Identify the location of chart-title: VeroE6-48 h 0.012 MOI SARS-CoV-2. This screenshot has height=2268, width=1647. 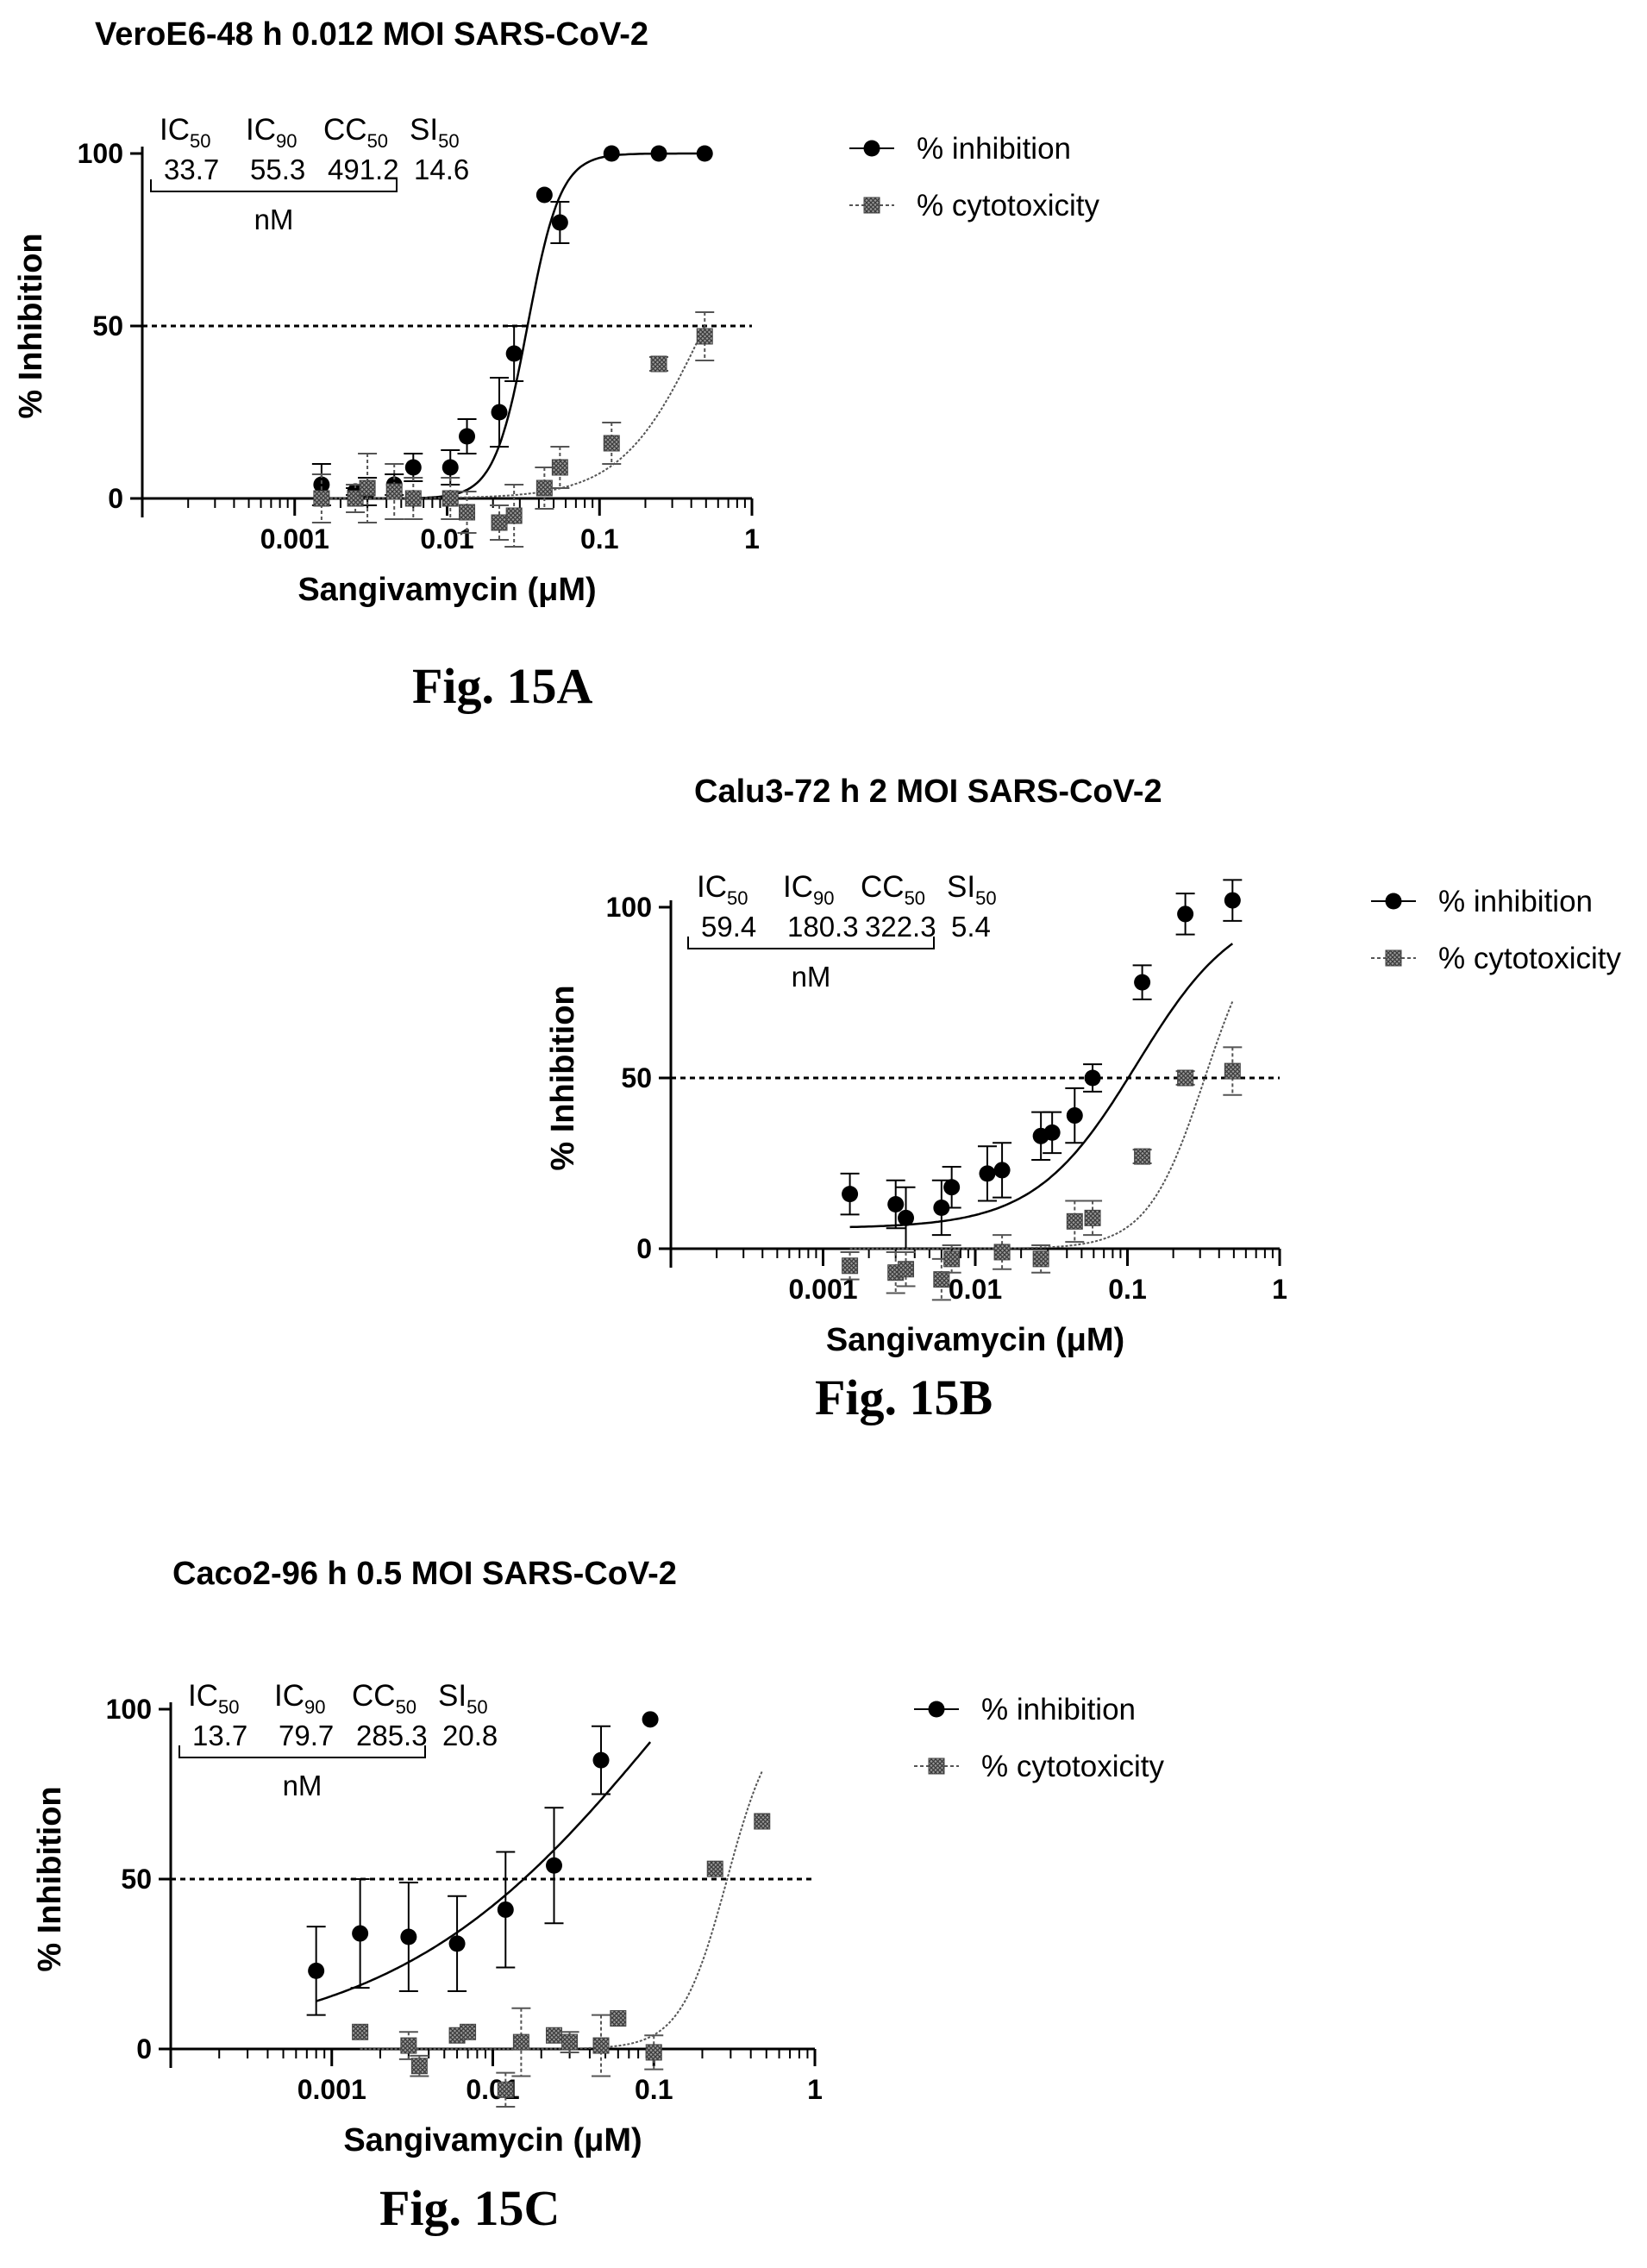
(371, 34).